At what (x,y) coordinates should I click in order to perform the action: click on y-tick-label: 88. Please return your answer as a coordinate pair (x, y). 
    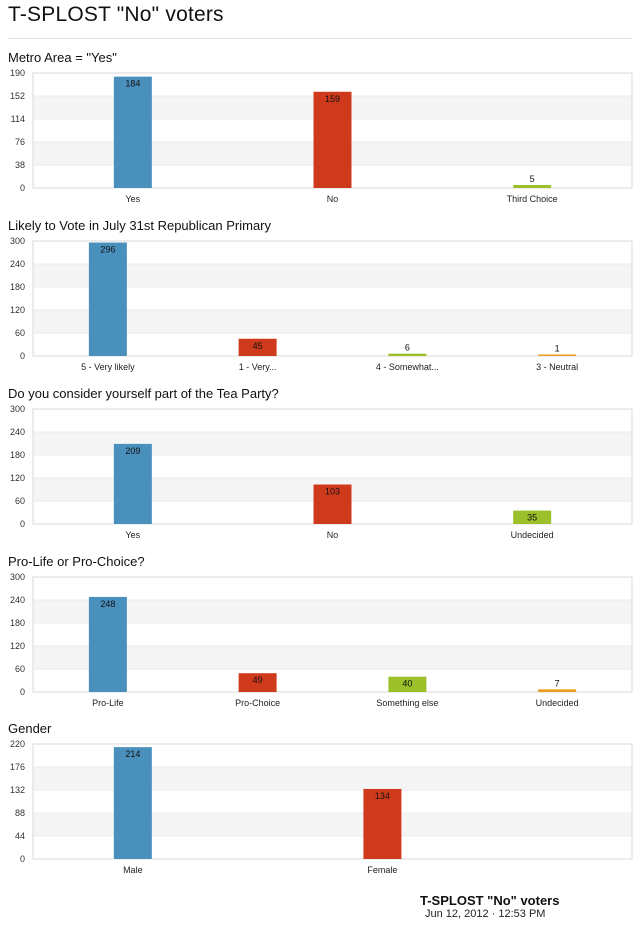
    Looking at the image, I should click on (20, 813).